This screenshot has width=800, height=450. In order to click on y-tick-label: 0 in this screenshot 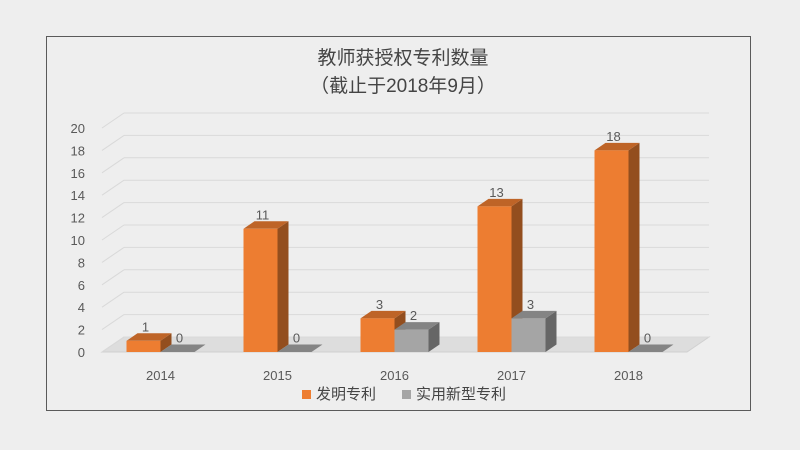, I will do `click(81, 352)`.